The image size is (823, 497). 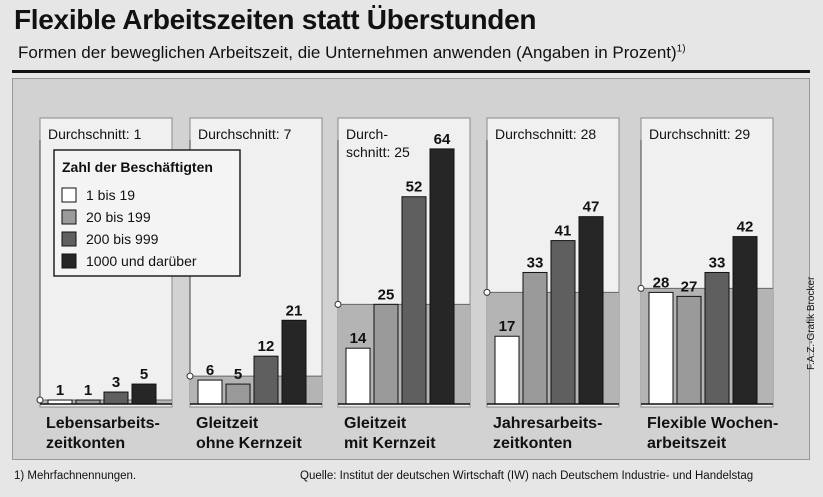 What do you see at coordinates (116, 382) in the screenshot?
I see `bar-value-label: 3` at bounding box center [116, 382].